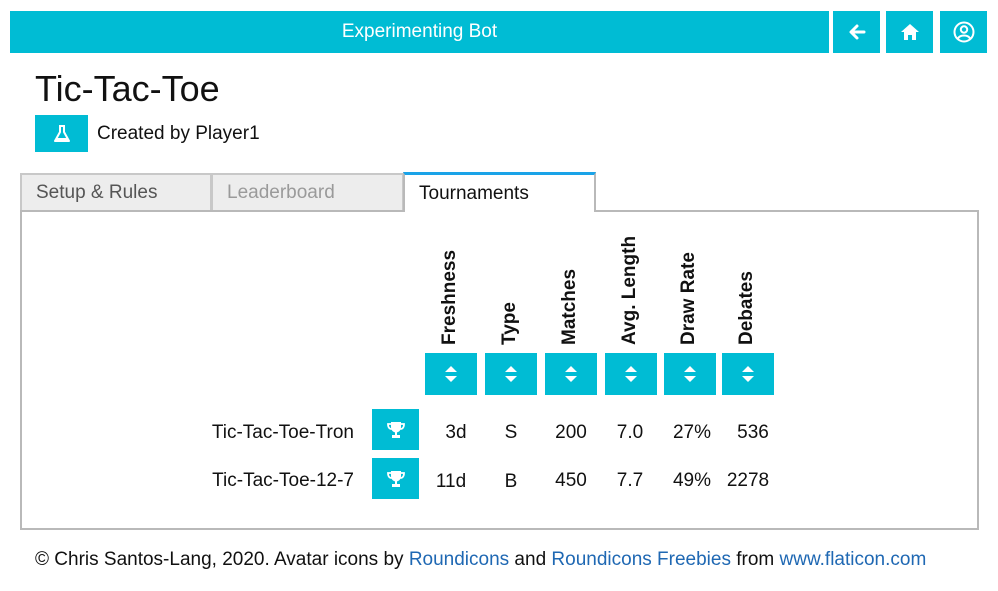 The image size is (998, 591). What do you see at coordinates (853, 559) in the screenshot?
I see `flaticon-link: www.flaticon.com` at bounding box center [853, 559].